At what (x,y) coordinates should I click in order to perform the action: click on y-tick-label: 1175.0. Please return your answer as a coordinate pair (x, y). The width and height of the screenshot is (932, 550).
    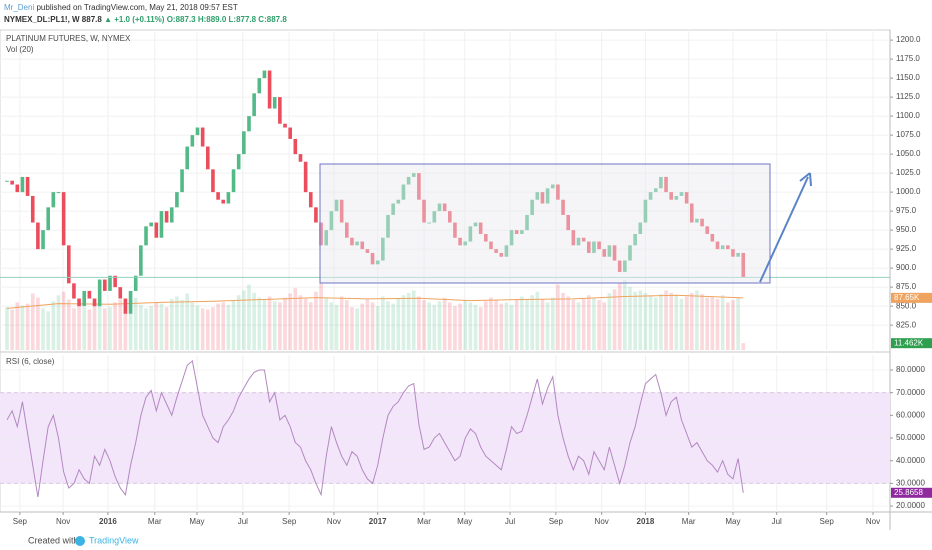
    Looking at the image, I should click on (908, 58).